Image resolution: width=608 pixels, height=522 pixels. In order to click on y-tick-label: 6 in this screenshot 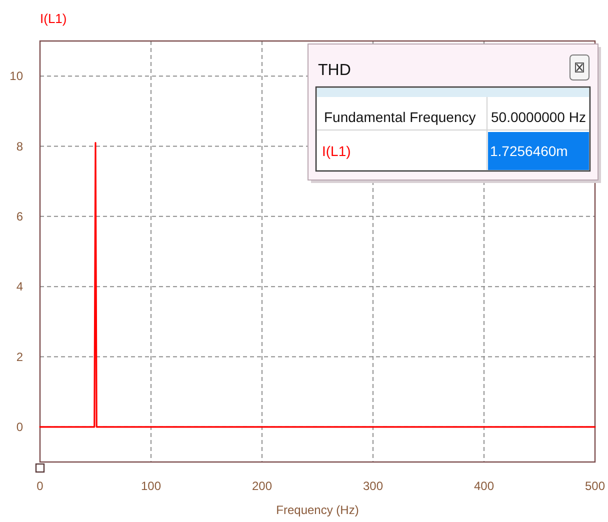, I will do `click(20, 216)`.